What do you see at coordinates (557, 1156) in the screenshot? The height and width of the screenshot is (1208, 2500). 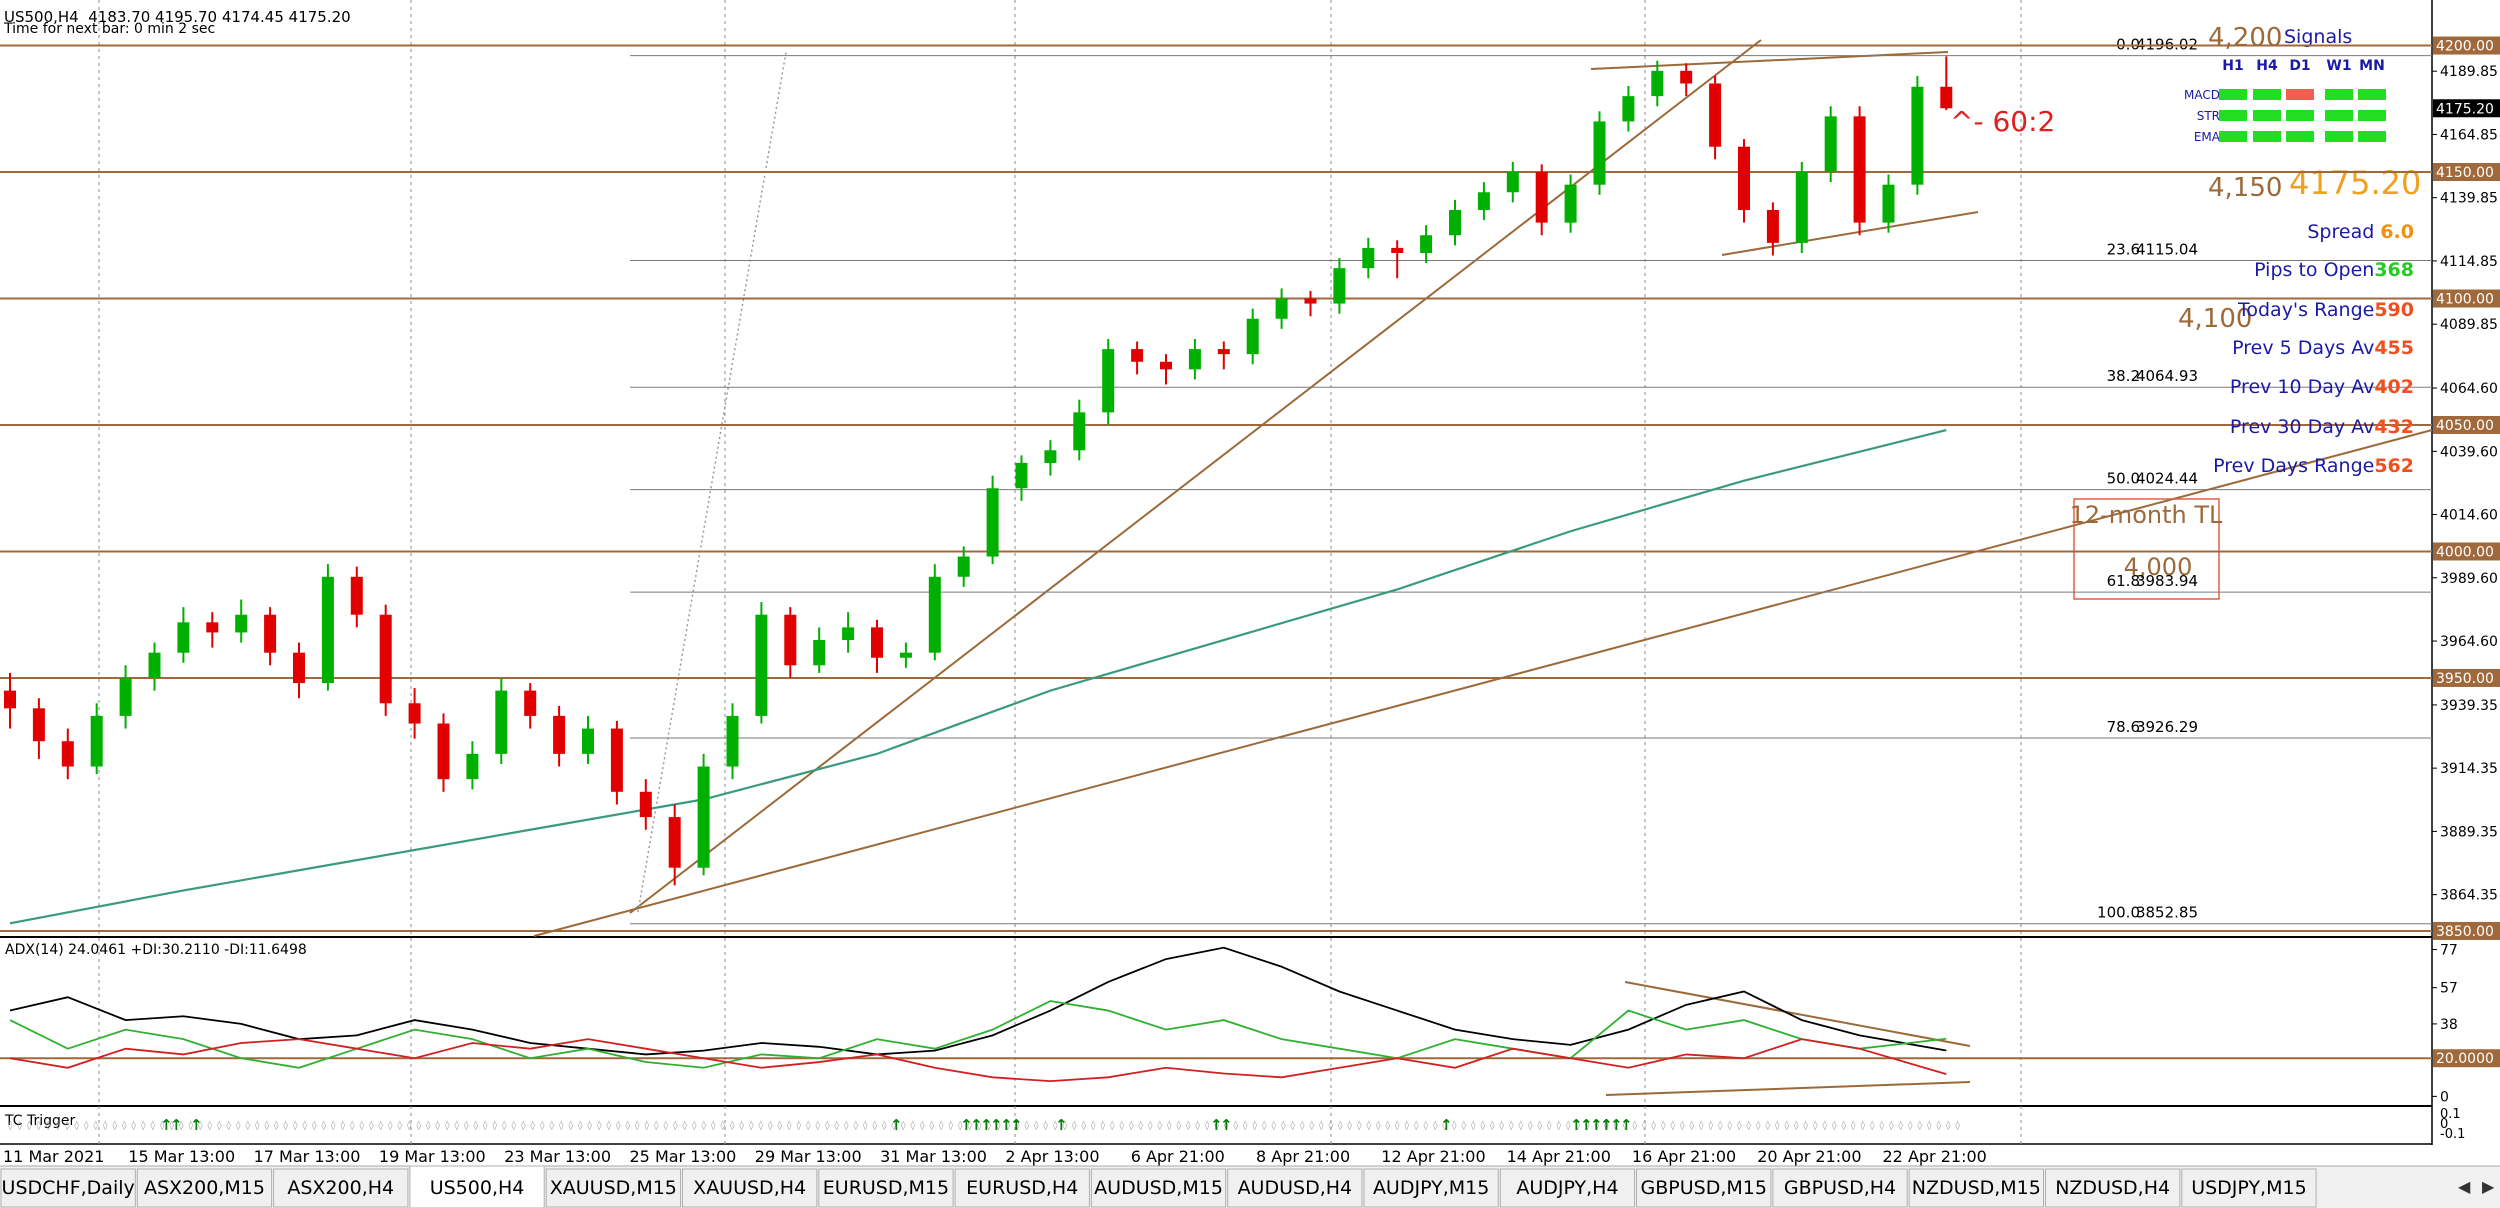 I see `x-tick-label: 23 Mar 13:00` at bounding box center [557, 1156].